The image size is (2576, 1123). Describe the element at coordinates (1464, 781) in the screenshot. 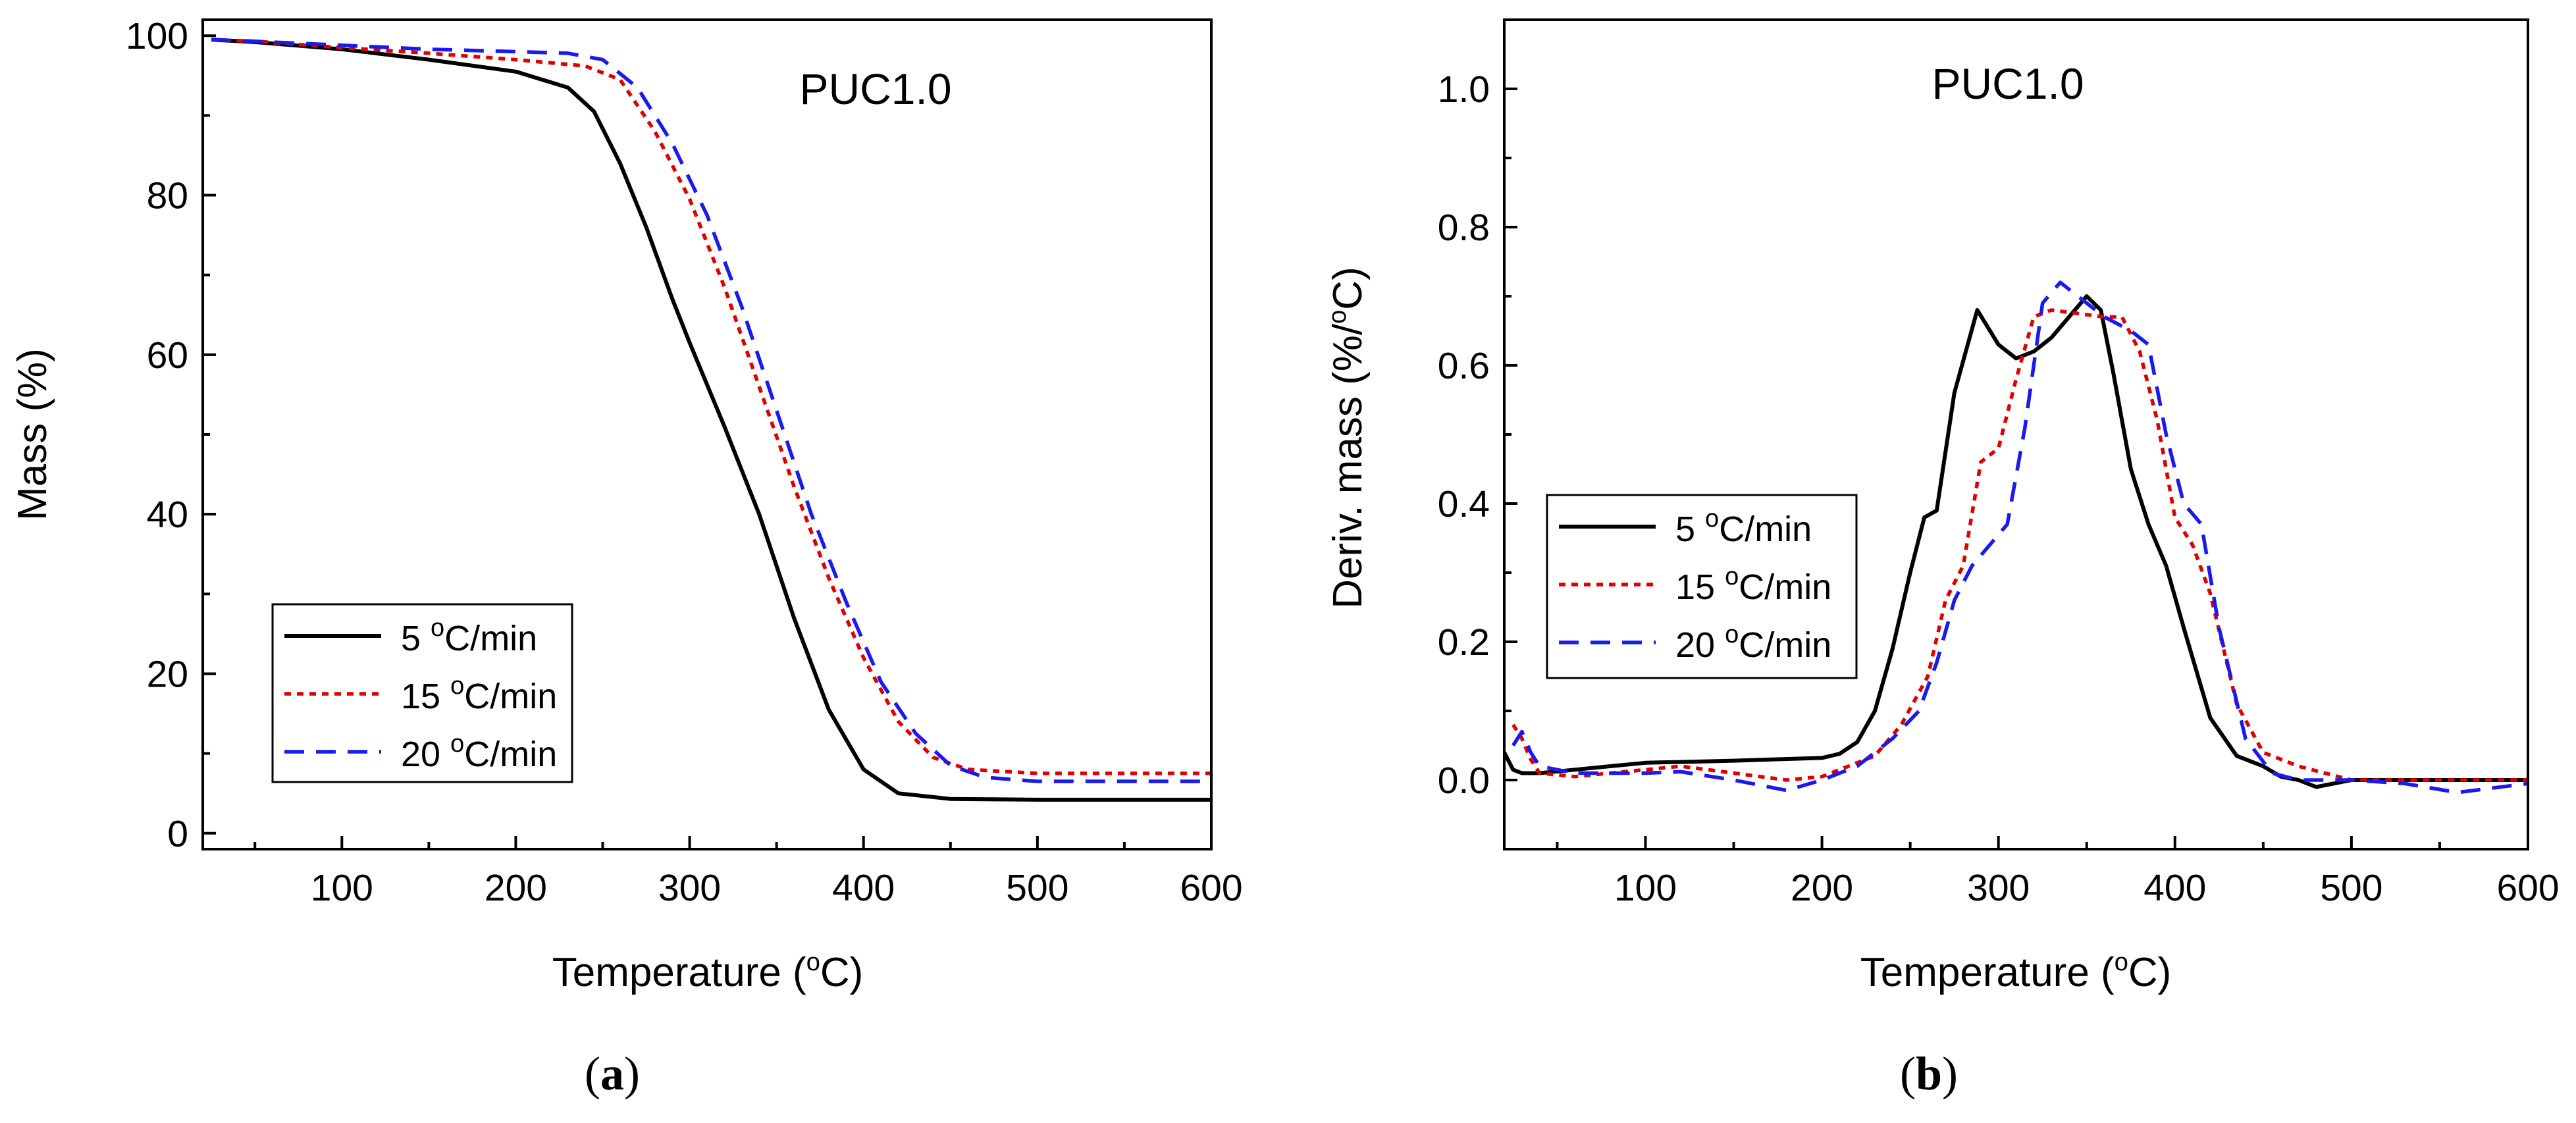

I see `y-tick-label: 0.0` at that location.